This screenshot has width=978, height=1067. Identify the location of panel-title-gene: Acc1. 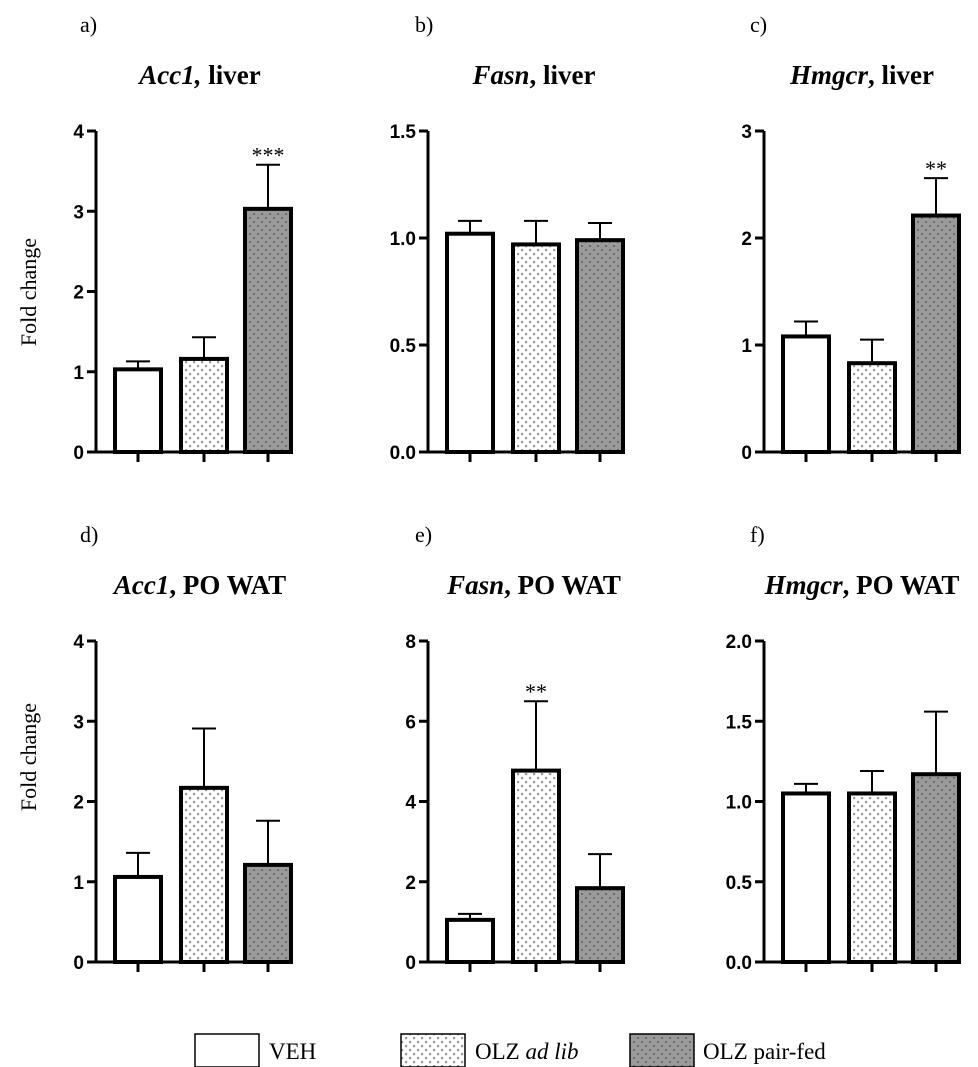
(140, 585).